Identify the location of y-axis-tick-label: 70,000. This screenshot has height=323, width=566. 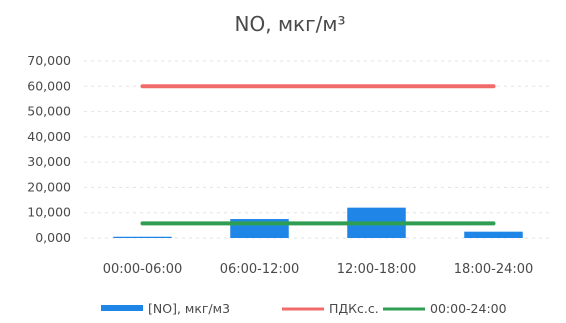
(49, 60).